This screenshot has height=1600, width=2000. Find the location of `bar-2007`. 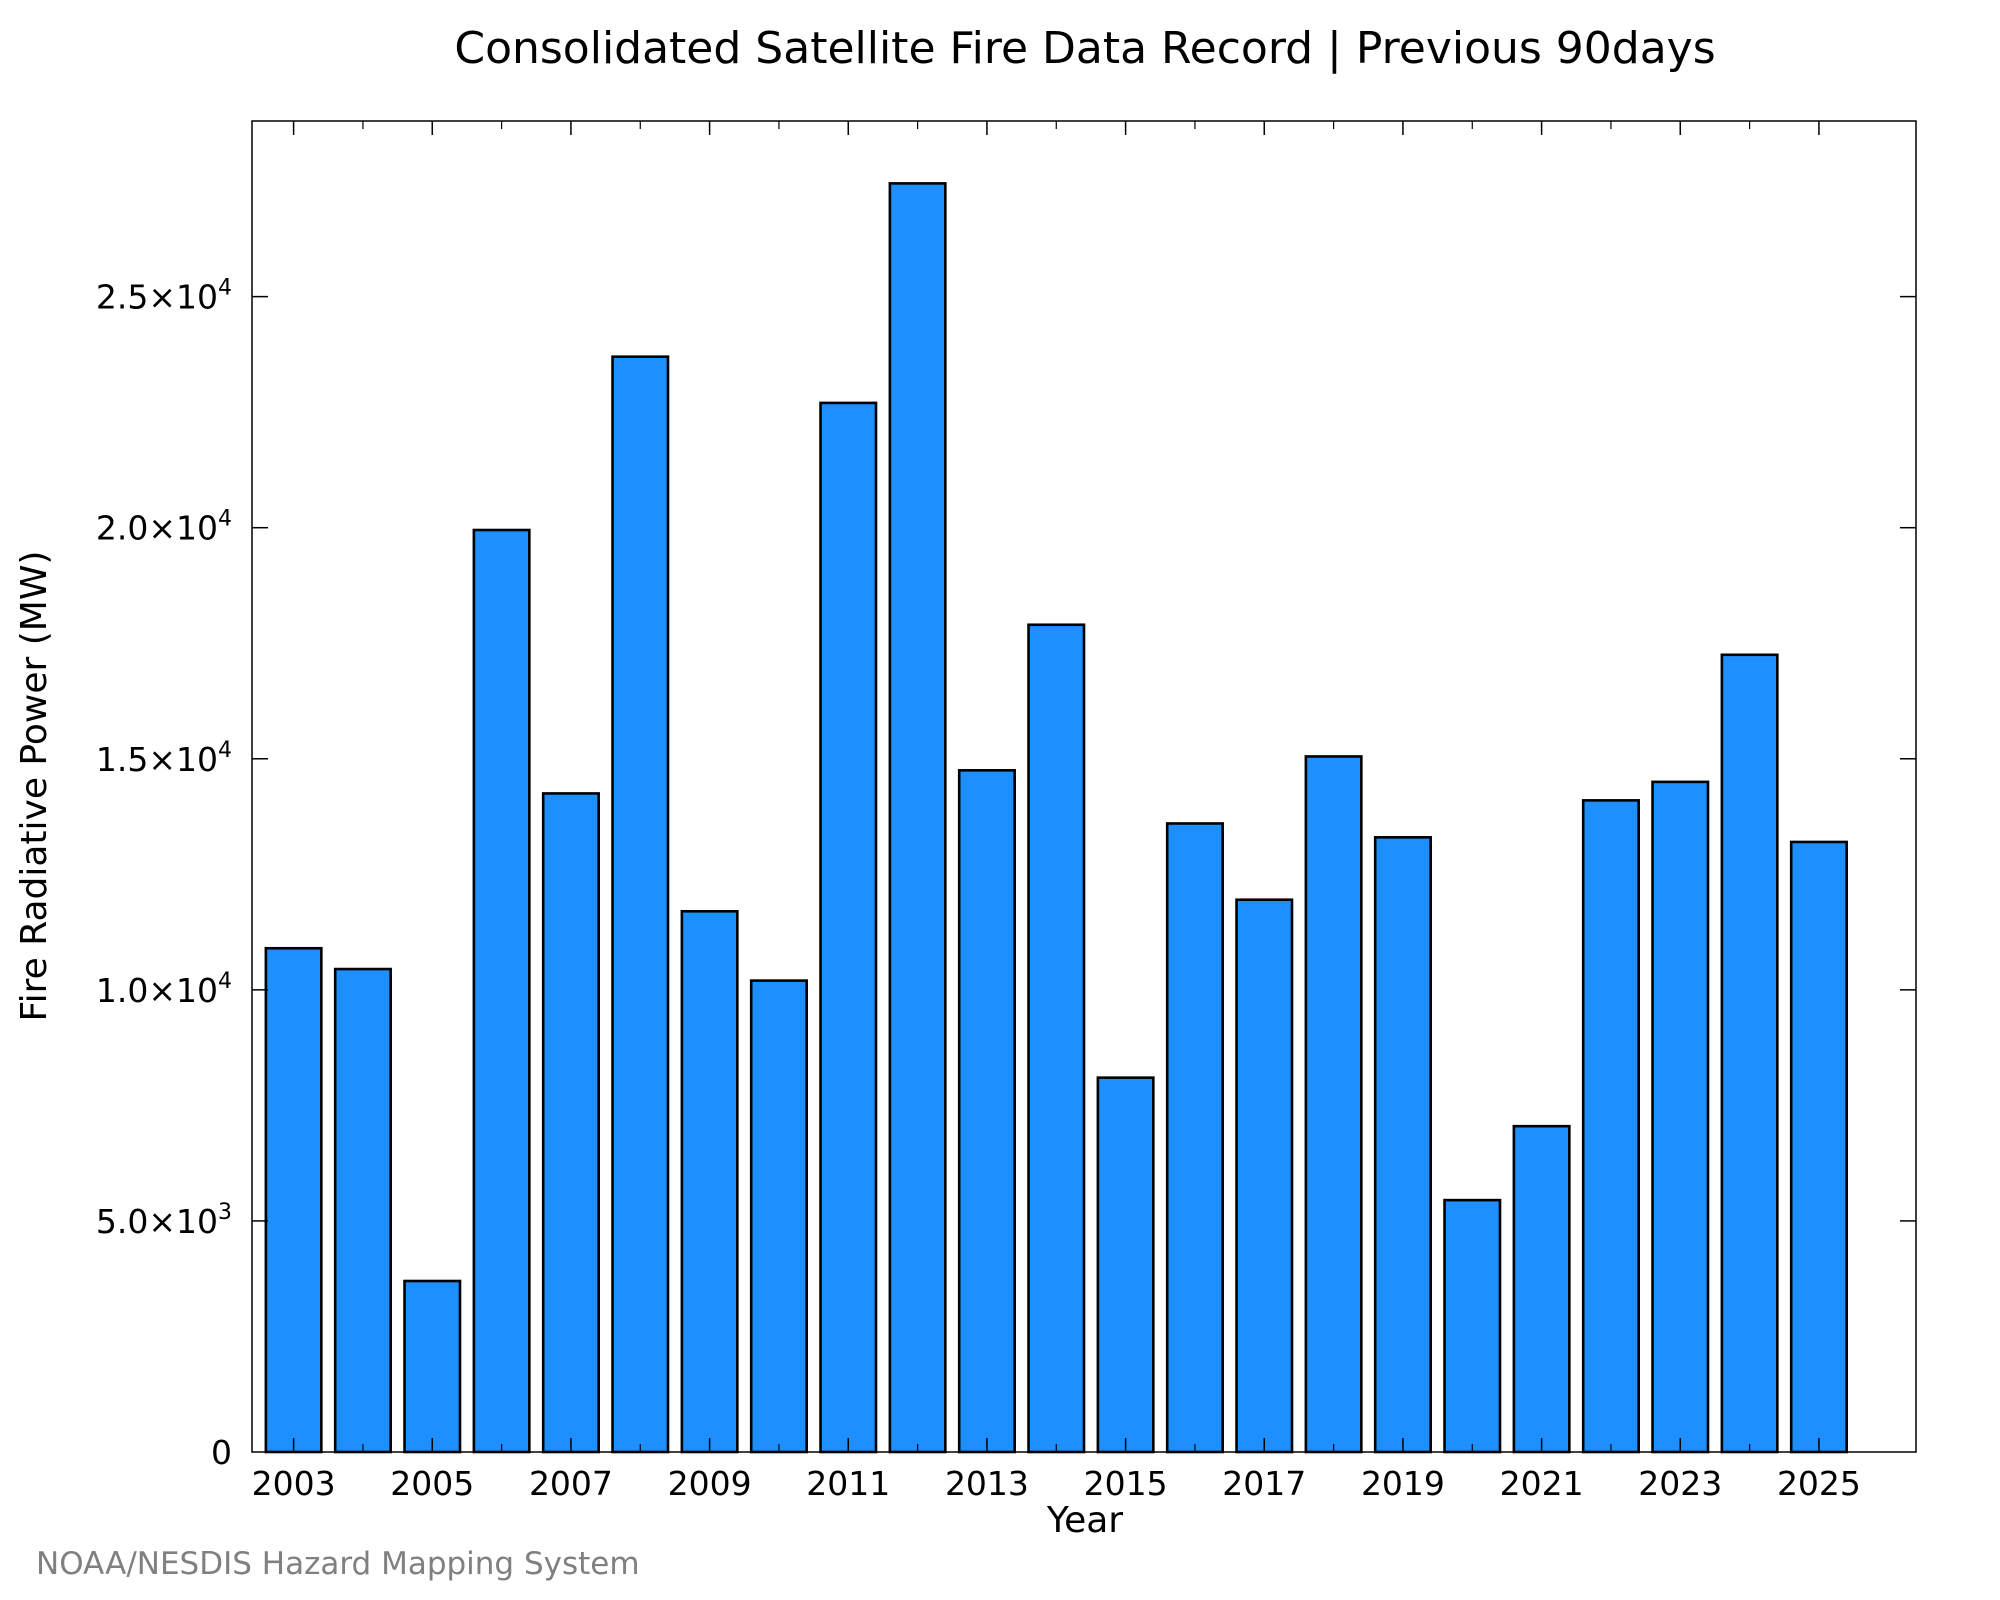

bar-2007 is located at coordinates (570, 1123).